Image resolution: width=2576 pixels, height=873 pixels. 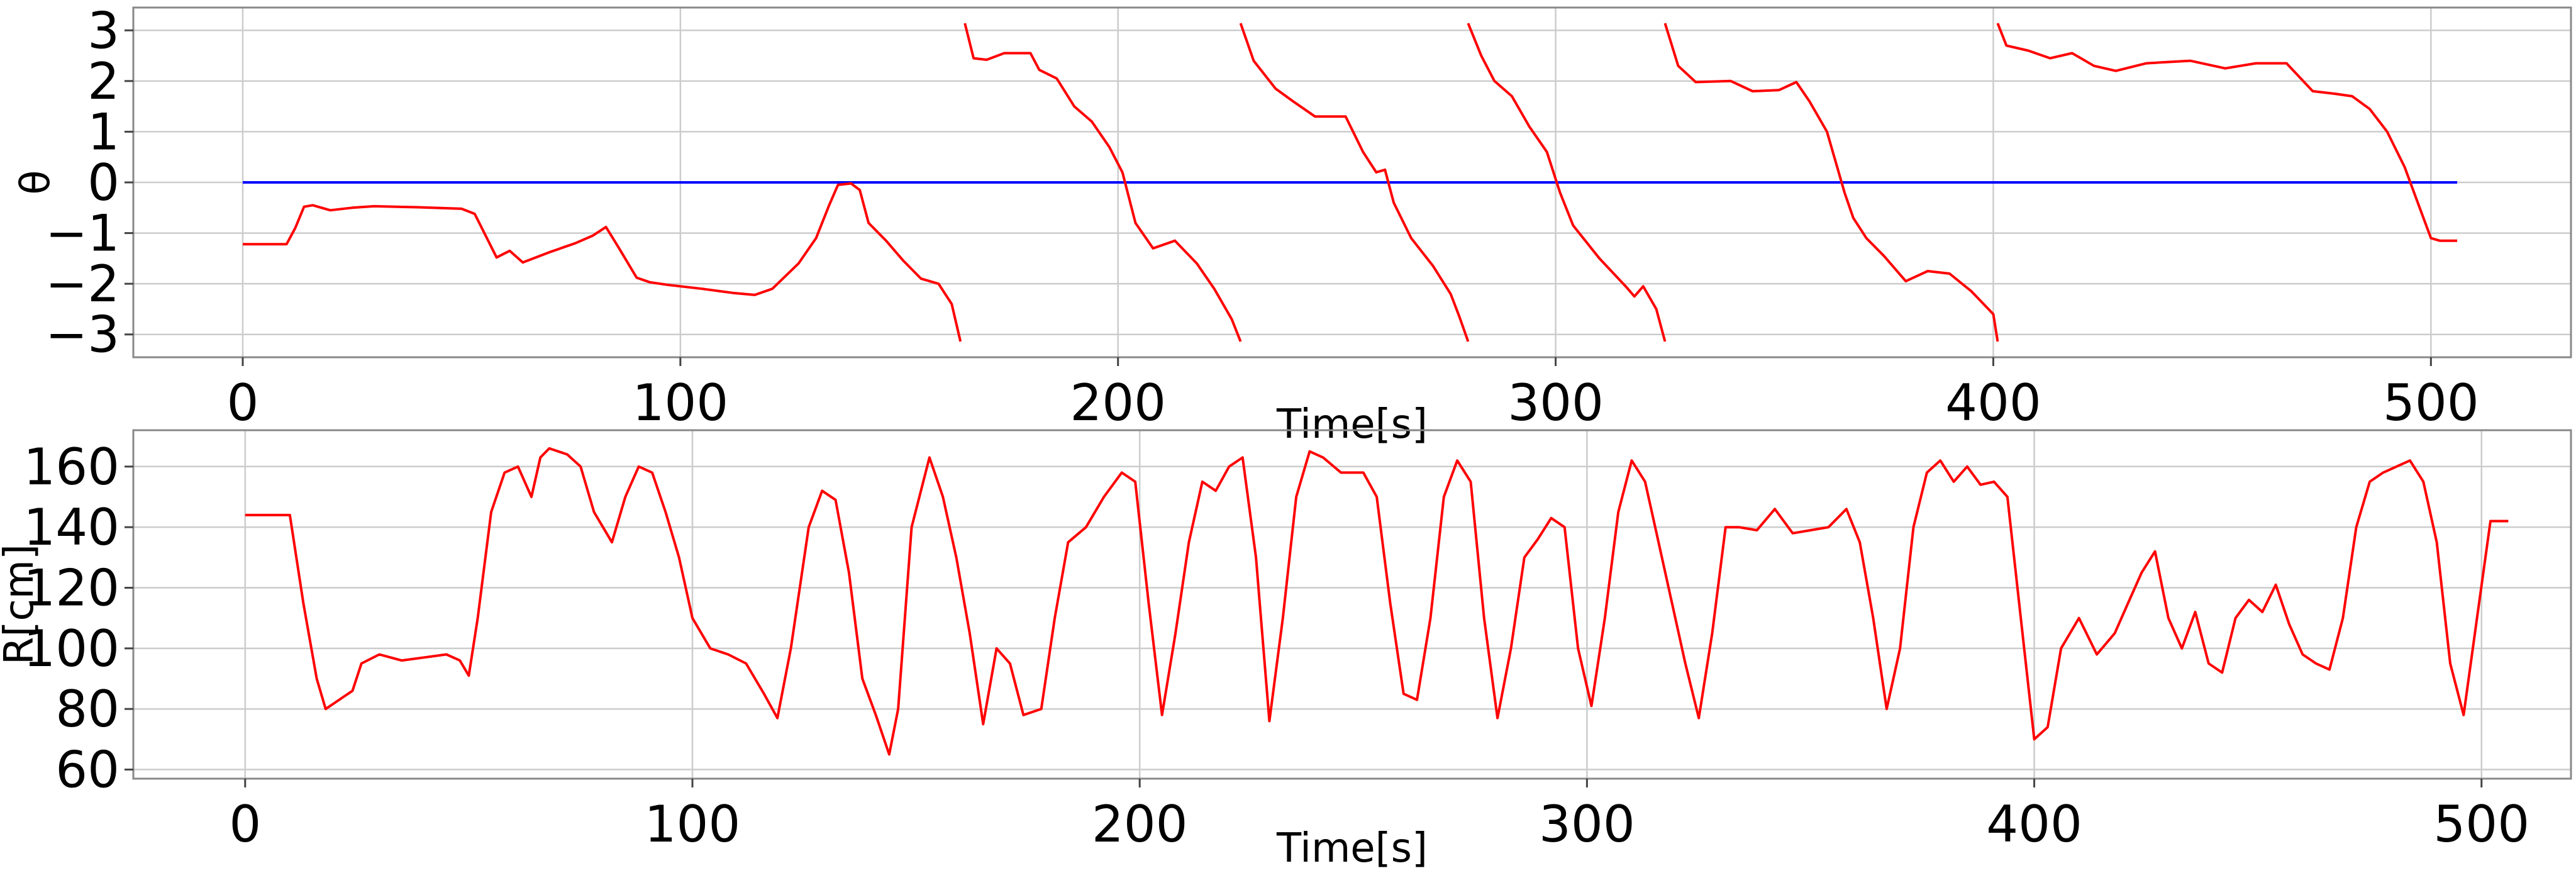 I want to click on y-tick-label: 160, so click(x=71, y=467).